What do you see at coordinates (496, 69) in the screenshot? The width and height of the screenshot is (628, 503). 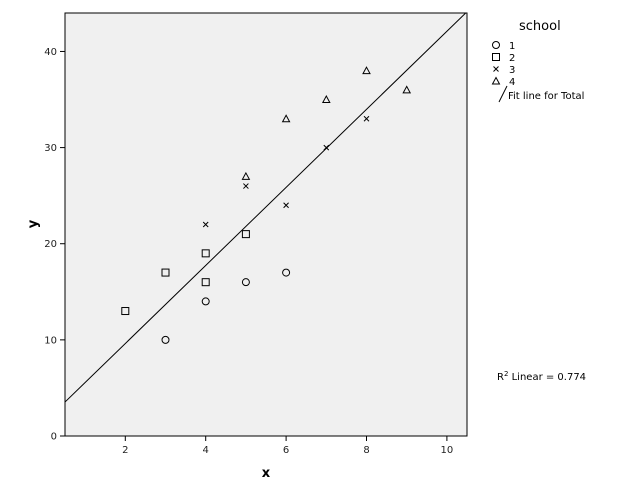 I see `legend-marker-x` at bounding box center [496, 69].